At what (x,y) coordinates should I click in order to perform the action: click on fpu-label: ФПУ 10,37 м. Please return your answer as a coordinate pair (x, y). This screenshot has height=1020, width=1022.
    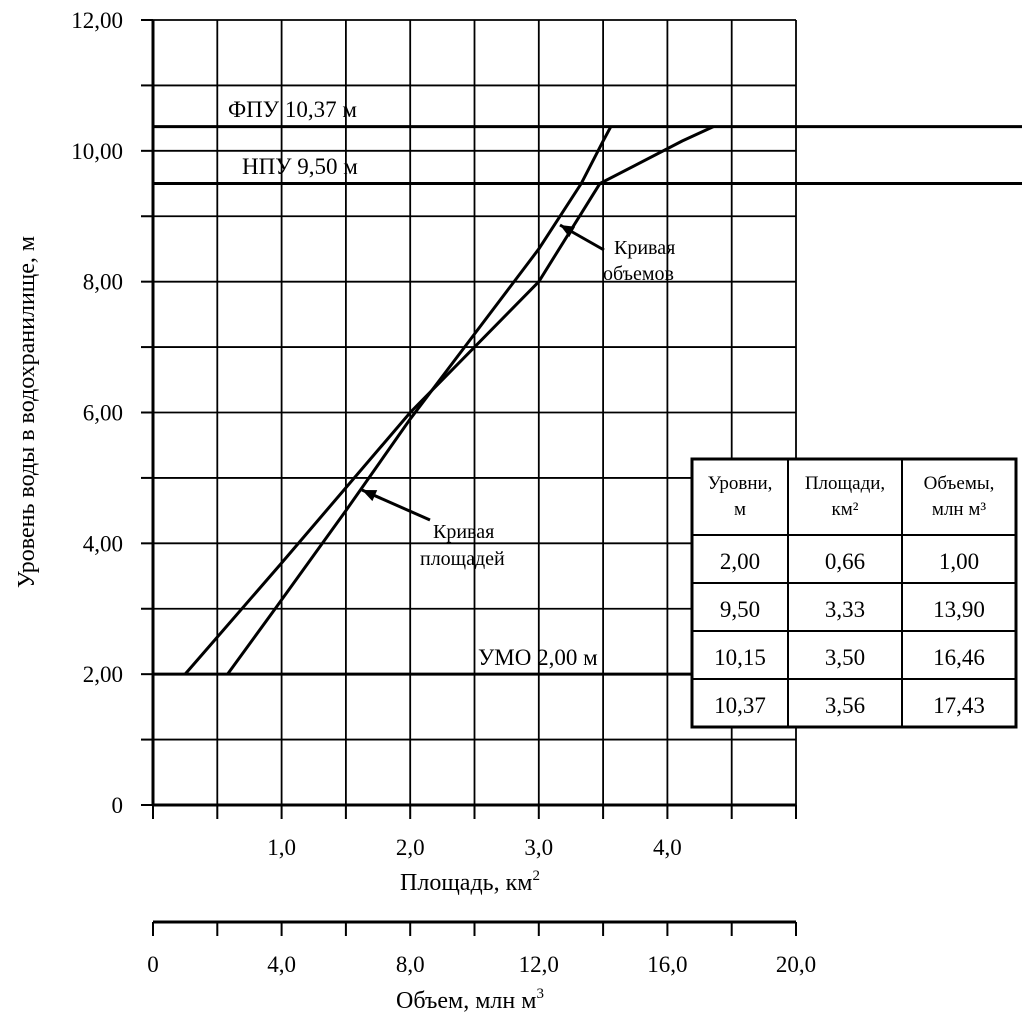
    Looking at the image, I should click on (292, 109).